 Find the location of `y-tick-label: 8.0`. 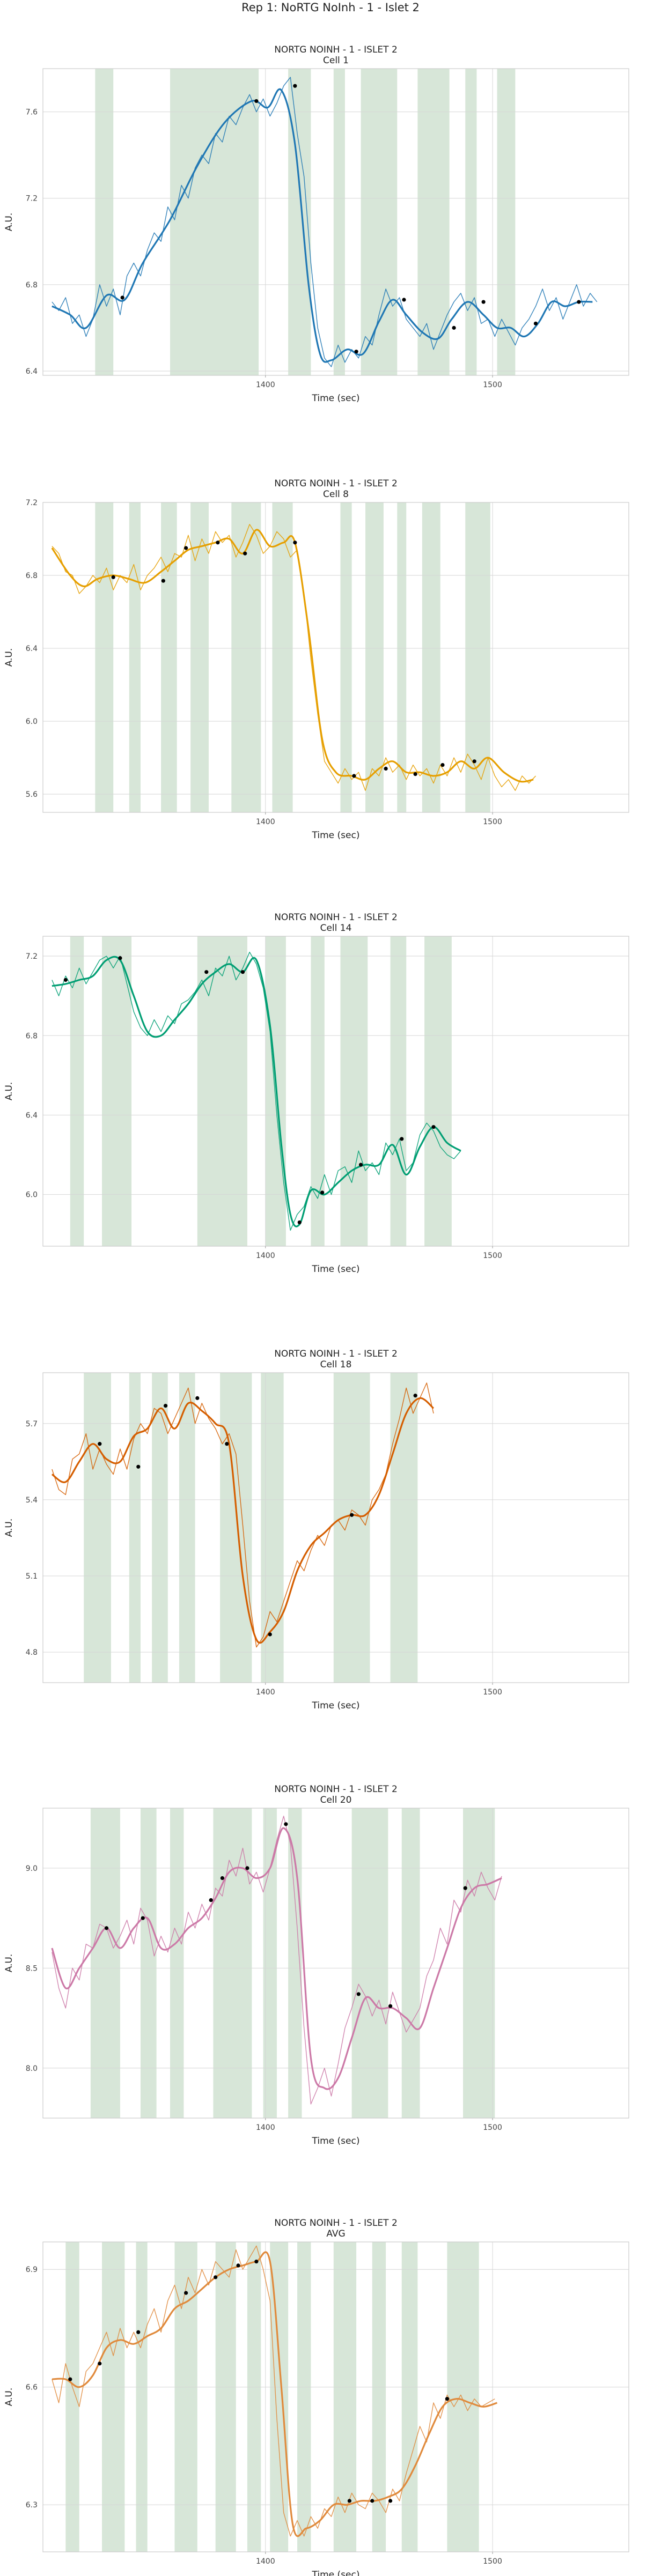

y-tick-label: 8.0 is located at coordinates (32, 2068).